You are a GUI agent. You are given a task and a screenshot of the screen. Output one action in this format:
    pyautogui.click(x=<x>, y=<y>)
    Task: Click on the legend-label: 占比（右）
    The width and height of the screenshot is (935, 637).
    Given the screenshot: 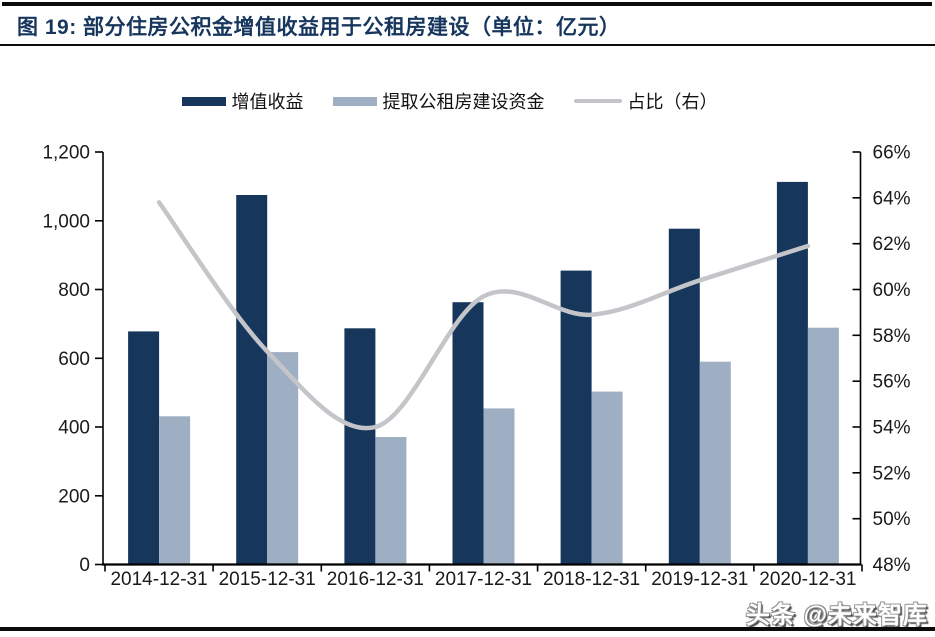 What is the action you would take?
    pyautogui.click(x=672, y=102)
    